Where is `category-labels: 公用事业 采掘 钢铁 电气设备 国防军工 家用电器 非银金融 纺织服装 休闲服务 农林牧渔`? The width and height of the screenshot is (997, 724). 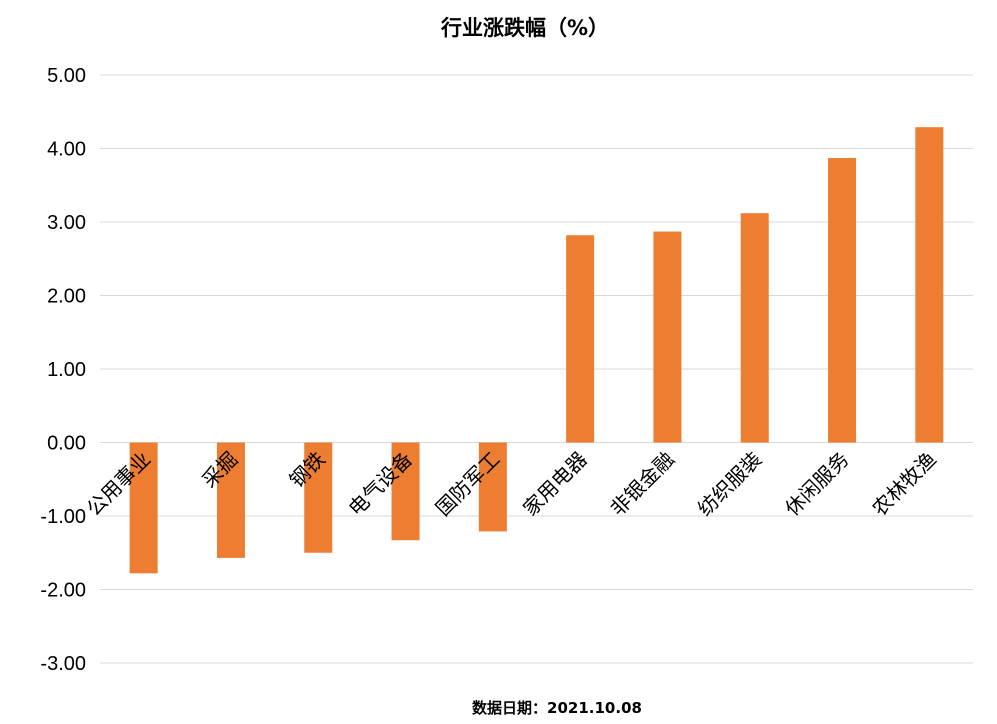
category-labels: 公用事业 采掘 钢铁 电气设备 国防军工 家用电器 非银金融 纺织服装 休闲服务 农林牧渔 is located at coordinates (511, 484).